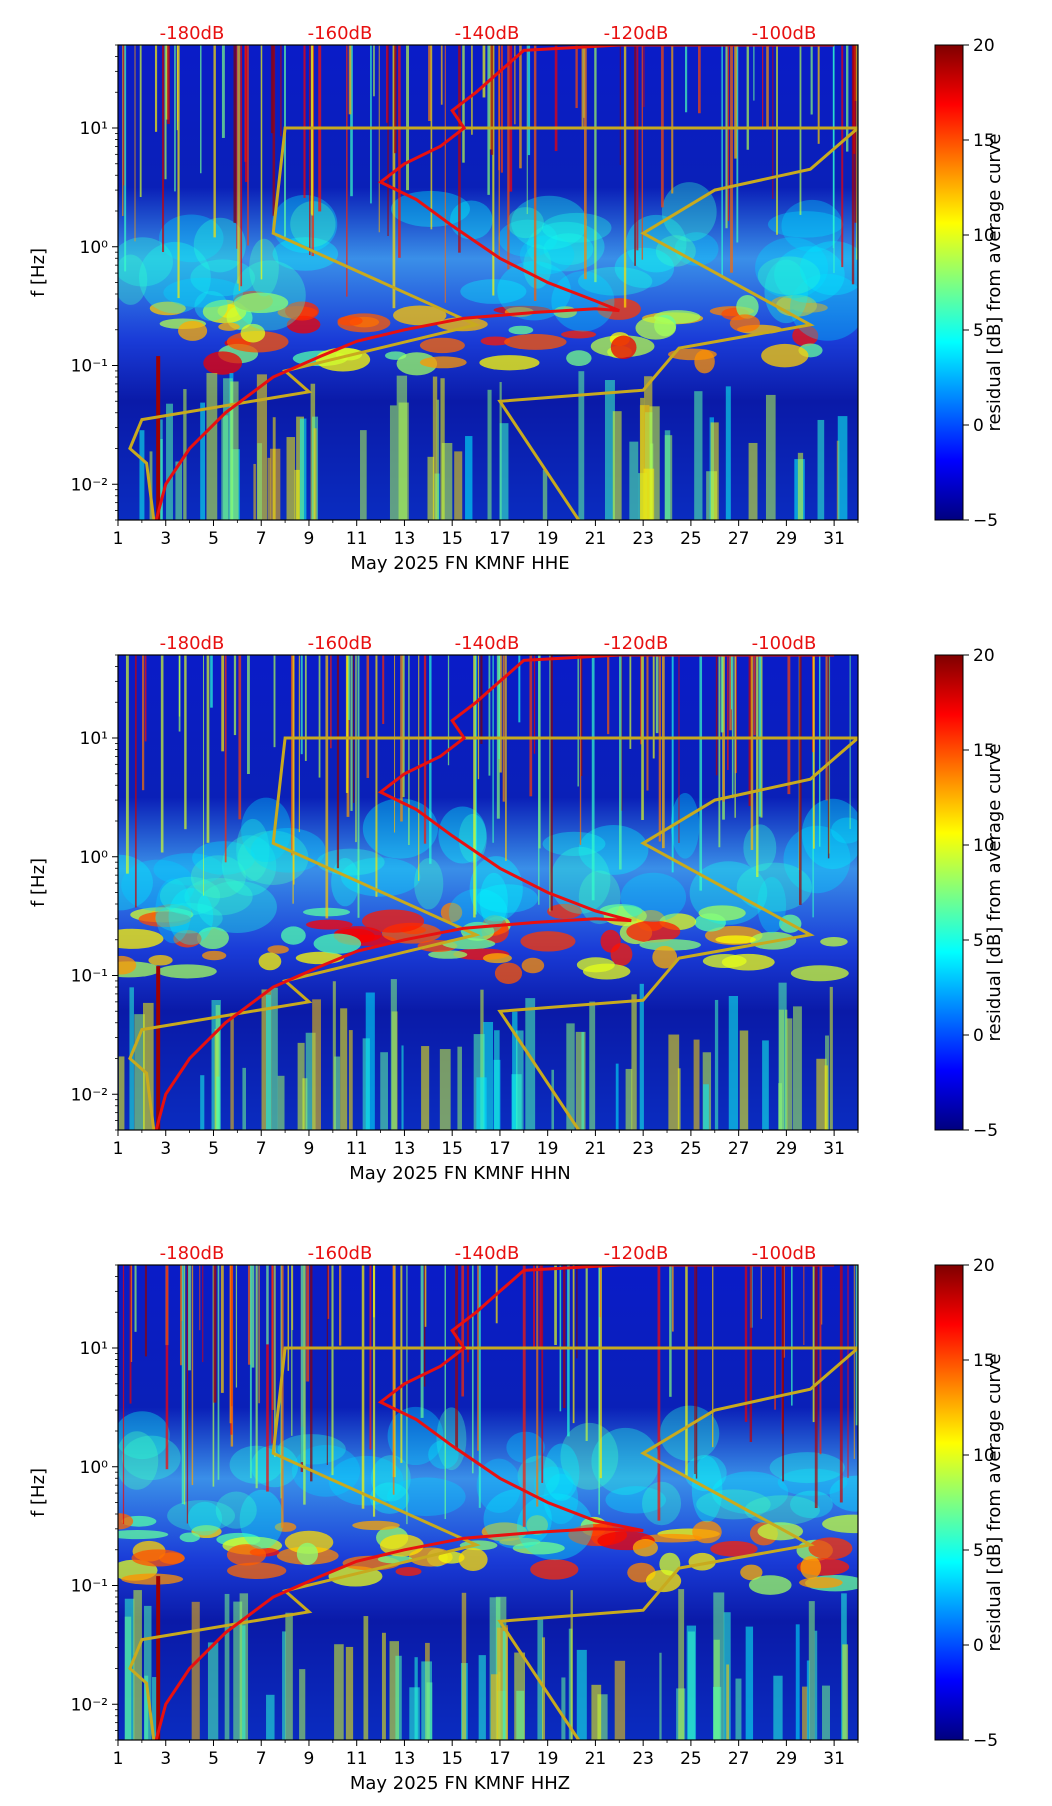 This screenshot has width=1052, height=1806. Describe the element at coordinates (89, 1587) in the screenshot. I see `y-tick-label: 10⁻¹` at that location.